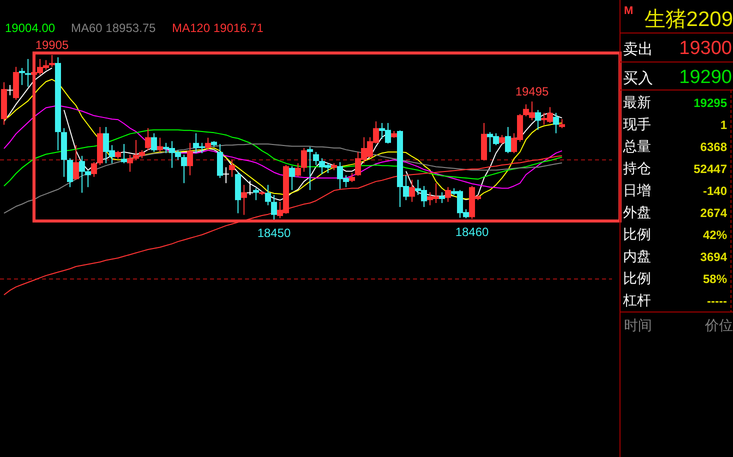  Describe the element at coordinates (718, 325) in the screenshot. I see `text: 价位` at that location.